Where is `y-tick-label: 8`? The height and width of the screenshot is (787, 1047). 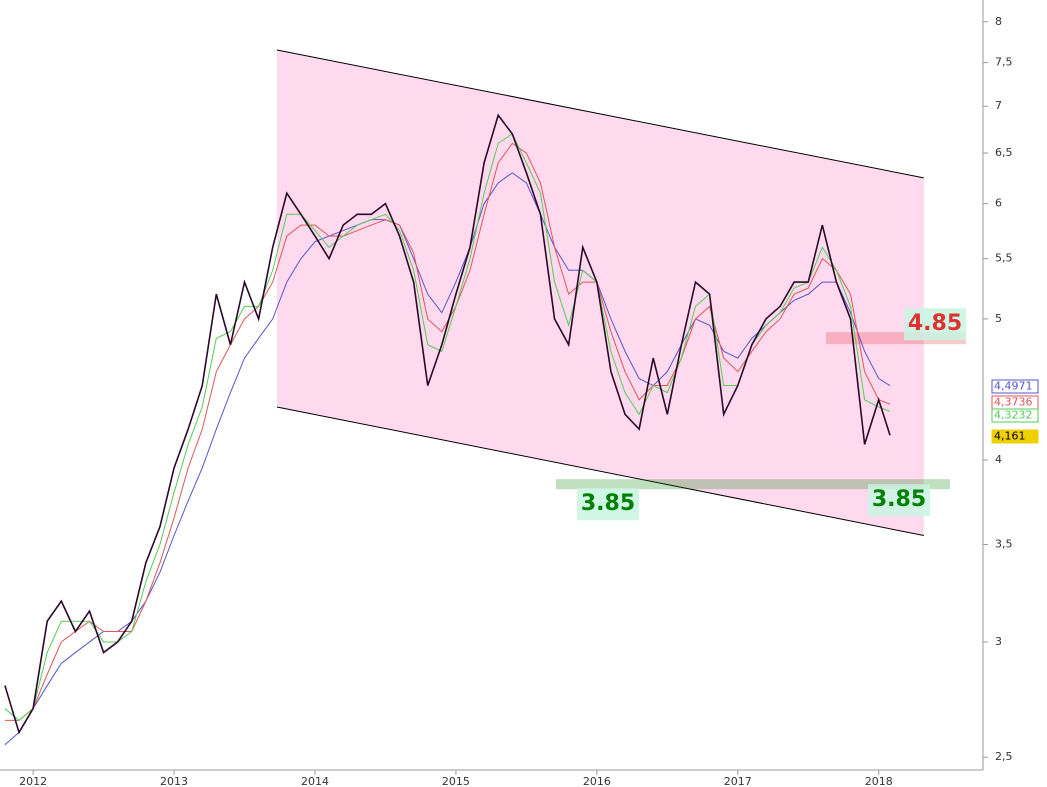
y-tick-label: 8 is located at coordinates (998, 21).